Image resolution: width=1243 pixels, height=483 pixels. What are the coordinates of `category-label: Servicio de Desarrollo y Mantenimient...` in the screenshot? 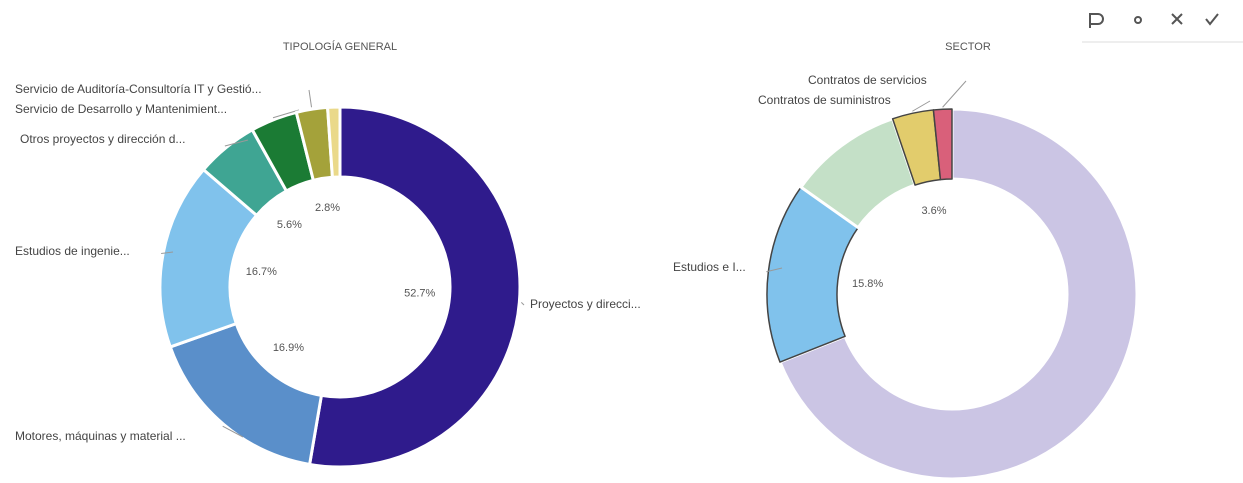 It's located at (121, 109).